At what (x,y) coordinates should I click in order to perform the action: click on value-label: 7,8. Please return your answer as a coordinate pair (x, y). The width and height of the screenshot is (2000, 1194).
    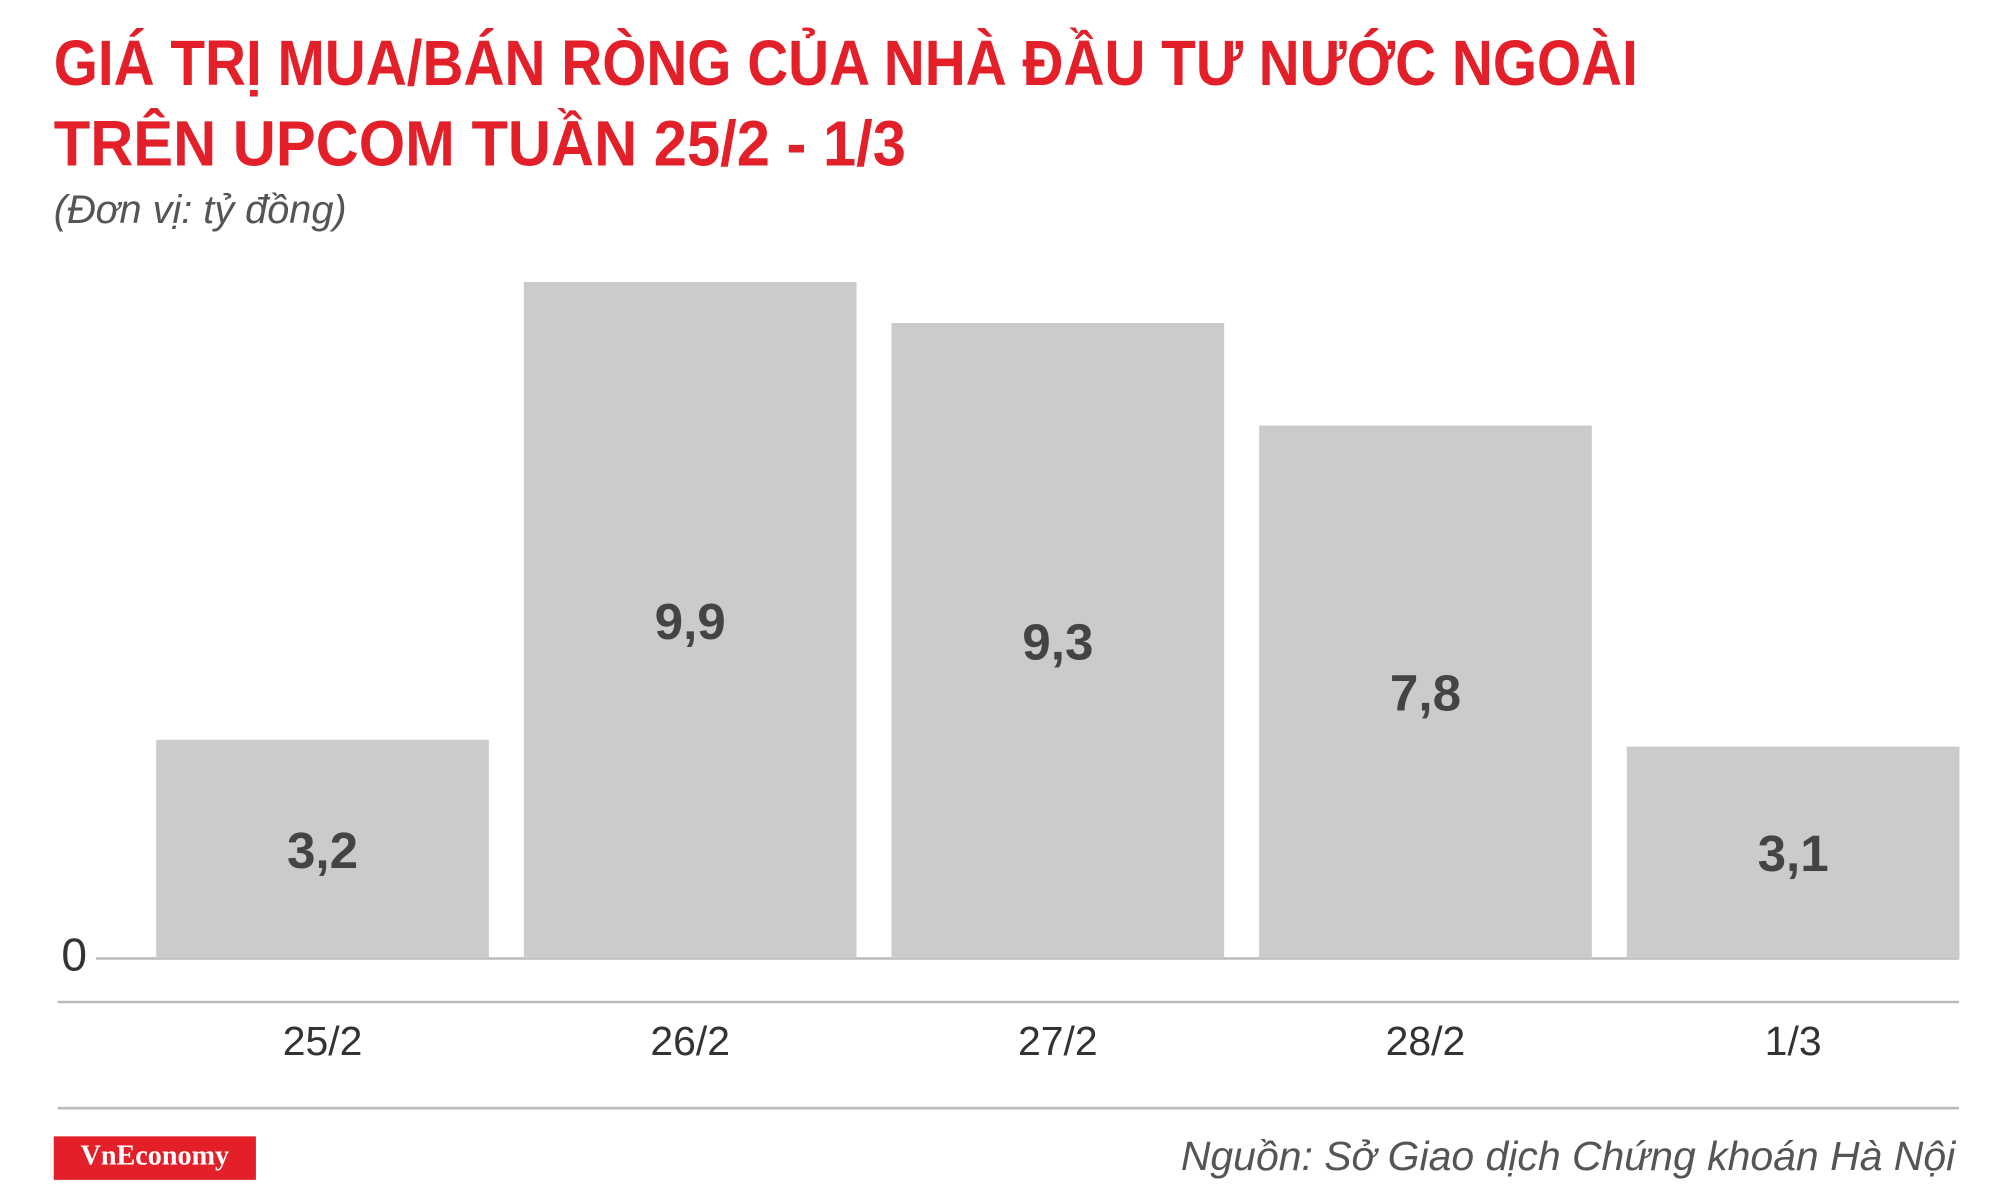
    Looking at the image, I should click on (1425, 693).